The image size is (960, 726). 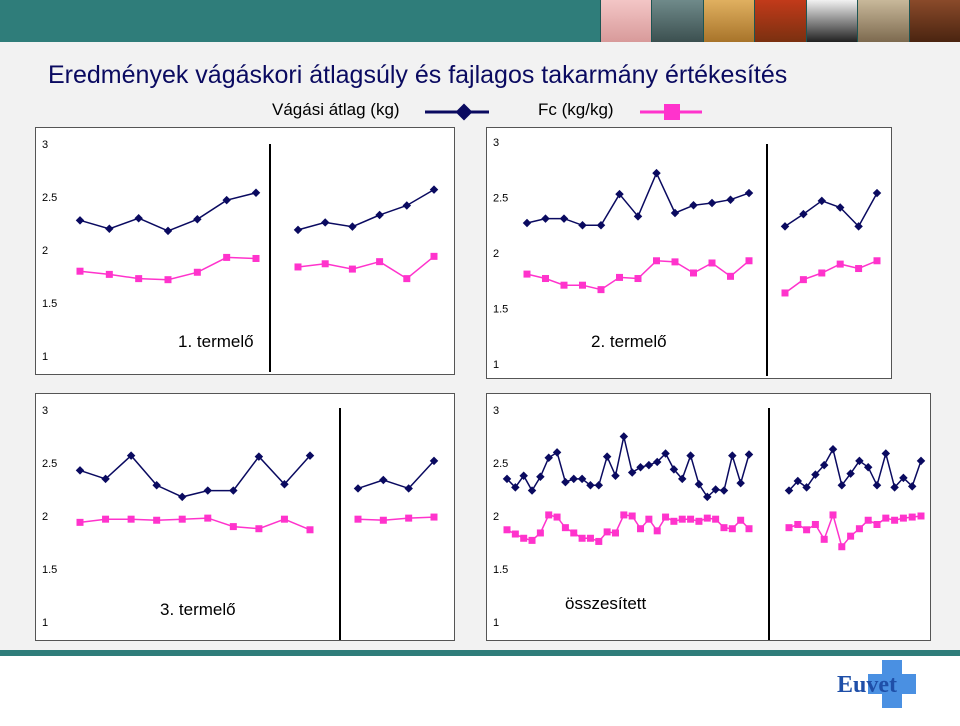 I want to click on euvet-logo: Euvet, so click(x=876, y=684).